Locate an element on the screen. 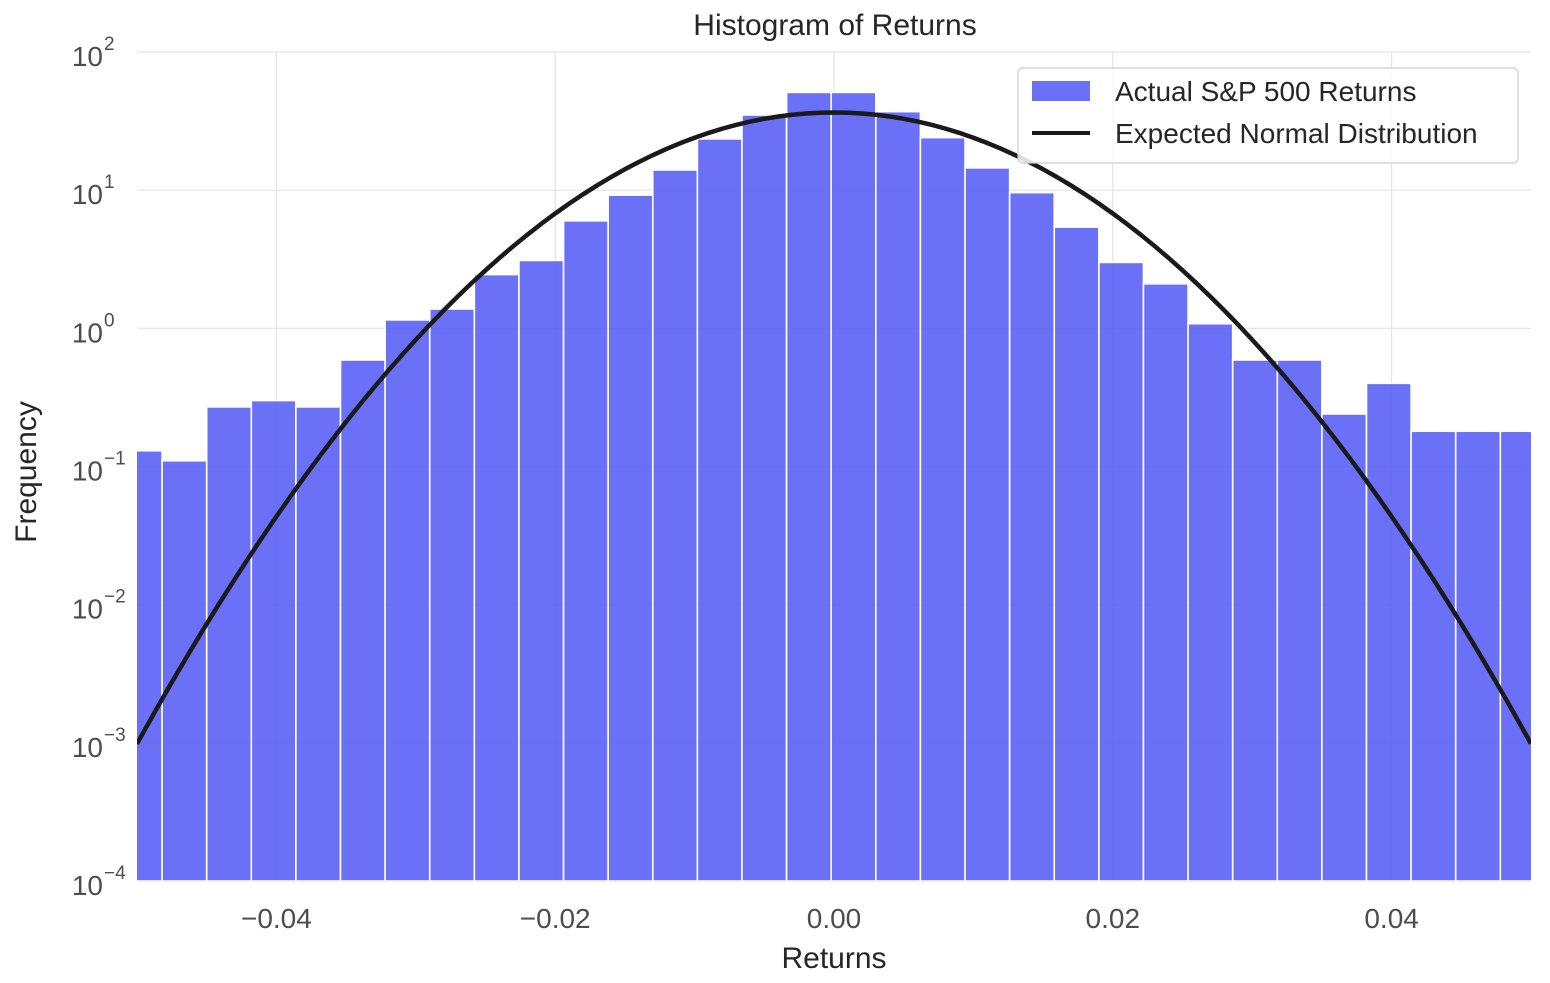  x-tick-labels: −0.04 −0.02 0.00 0.02 0.04 is located at coordinates (830, 918).